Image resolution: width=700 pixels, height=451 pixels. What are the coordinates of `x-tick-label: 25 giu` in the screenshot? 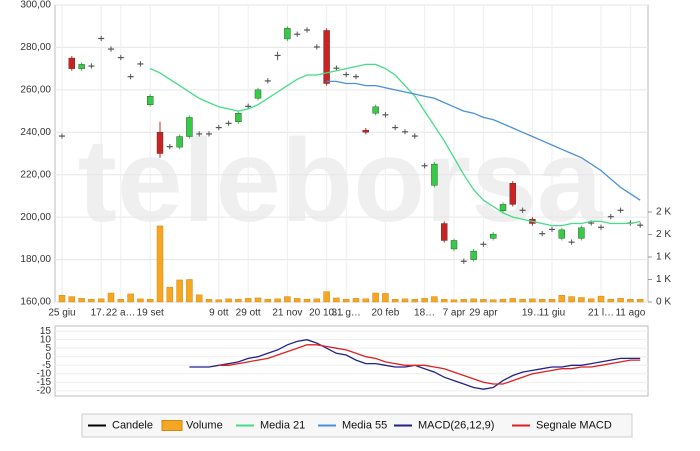 It's located at (61, 313).